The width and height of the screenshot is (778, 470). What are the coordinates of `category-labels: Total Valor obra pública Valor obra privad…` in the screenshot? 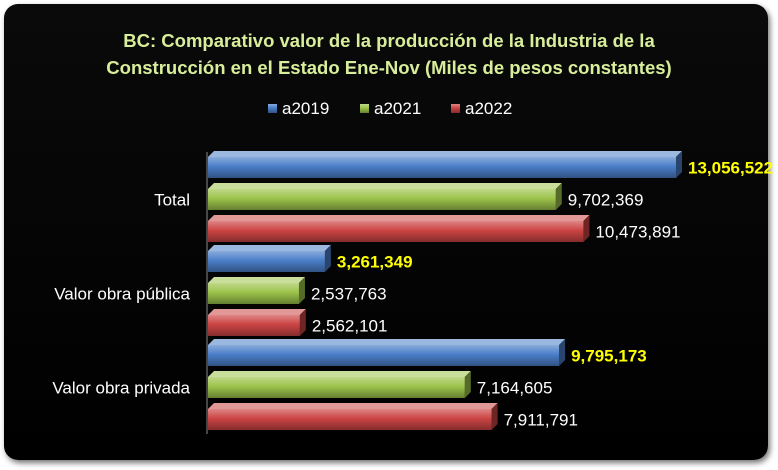 It's located at (121, 294).